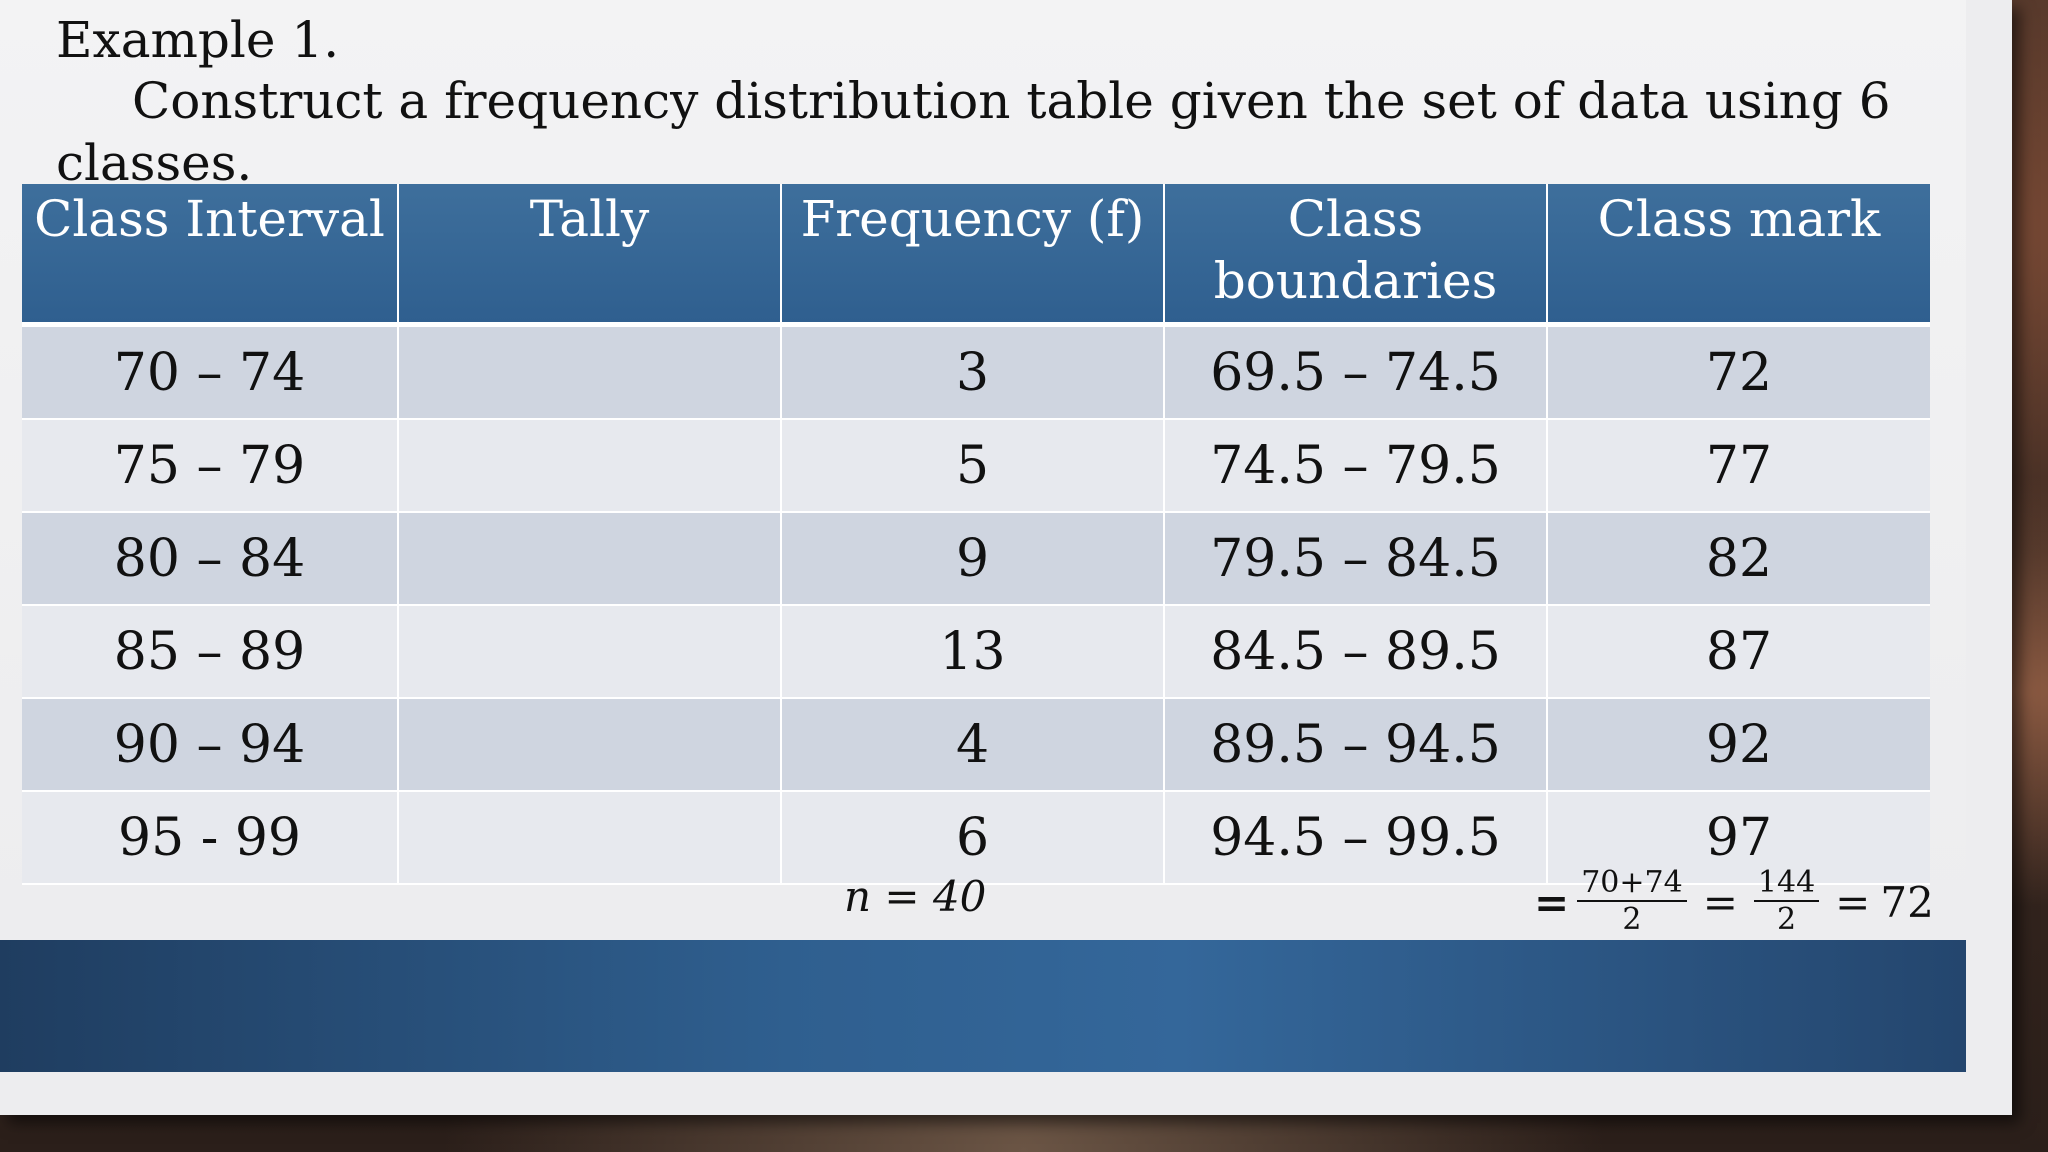 This screenshot has height=1152, width=2048. I want to click on frequency-cell: 5, so click(973, 466).